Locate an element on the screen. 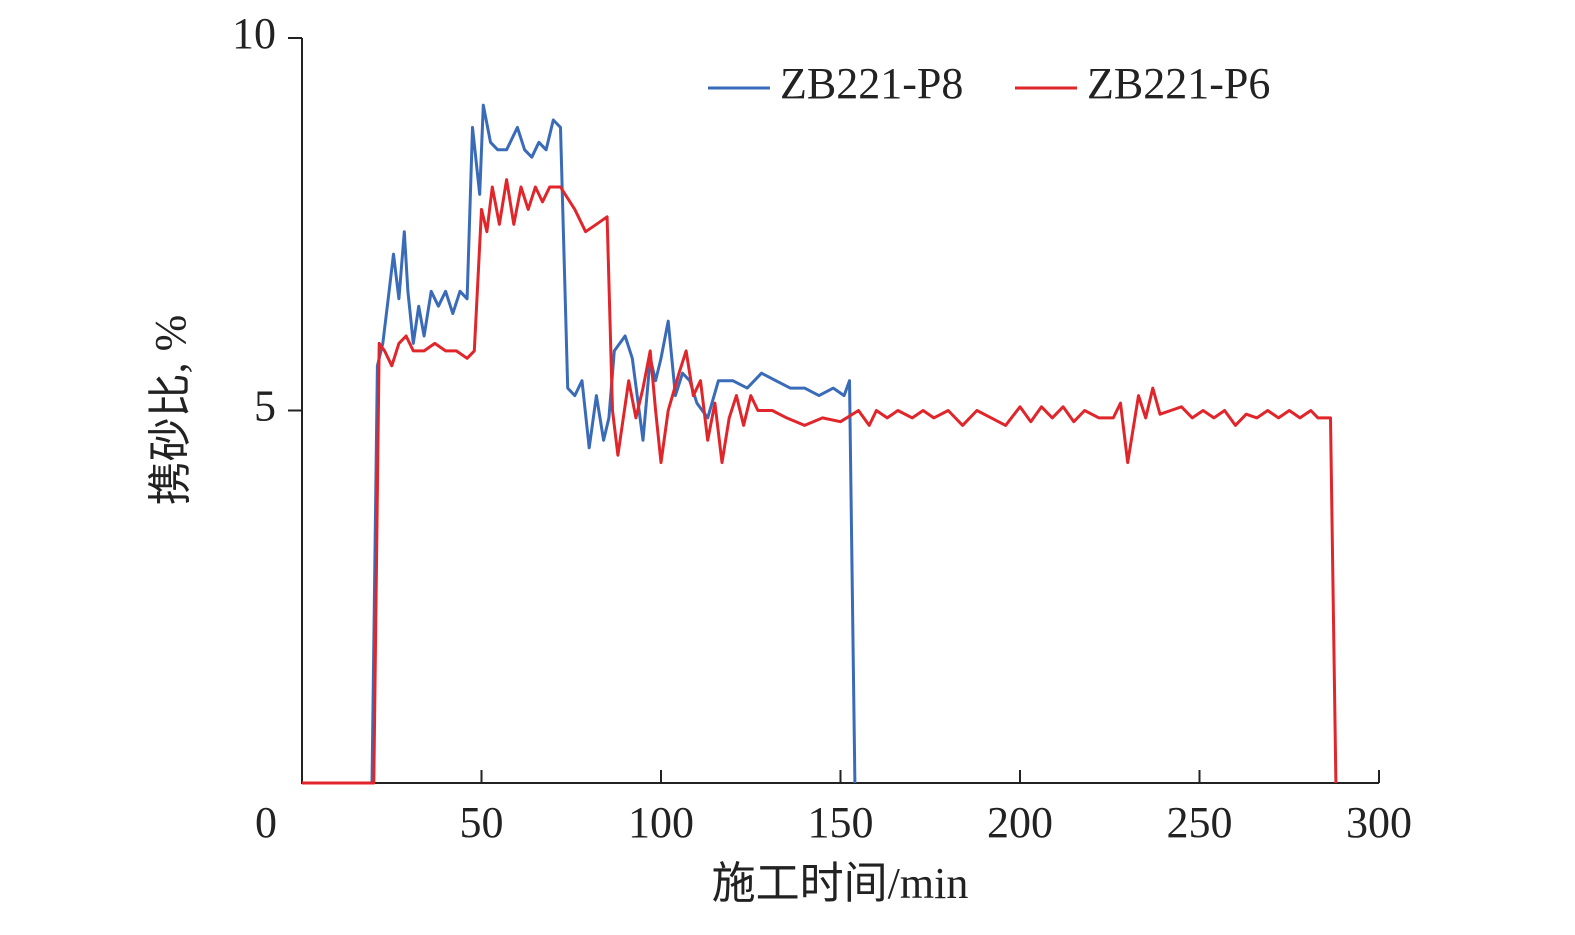  y-axis-label: 携砂比, % is located at coordinates (170, 410).